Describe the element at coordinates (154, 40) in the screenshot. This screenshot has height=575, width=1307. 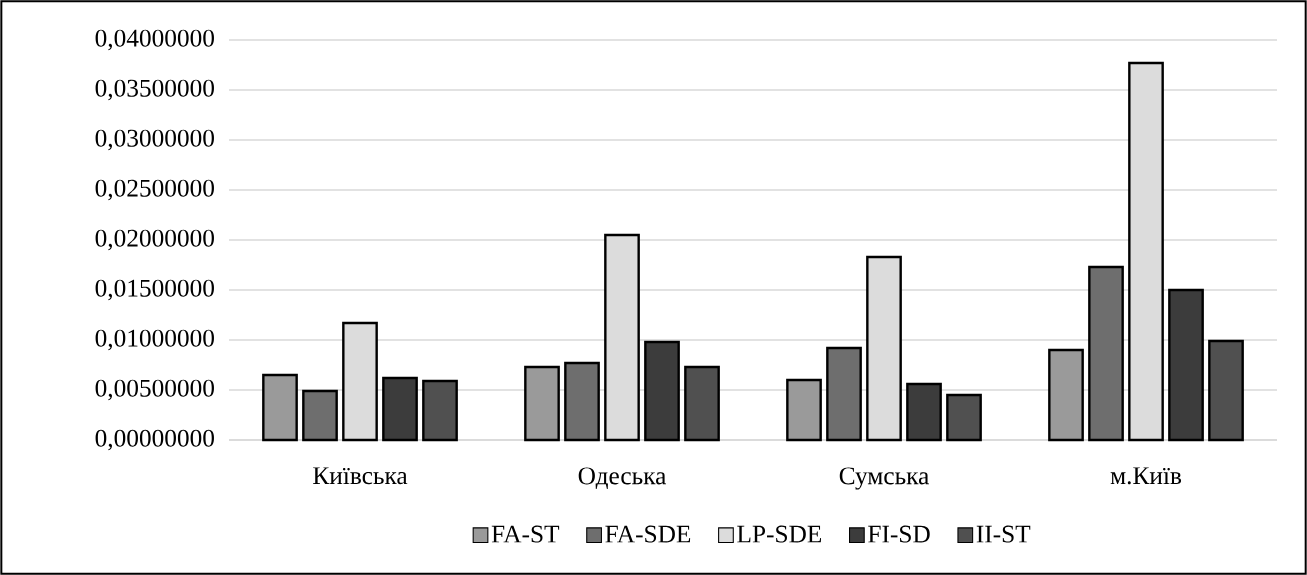
I see `y-tick-label: 0,04000000` at that location.